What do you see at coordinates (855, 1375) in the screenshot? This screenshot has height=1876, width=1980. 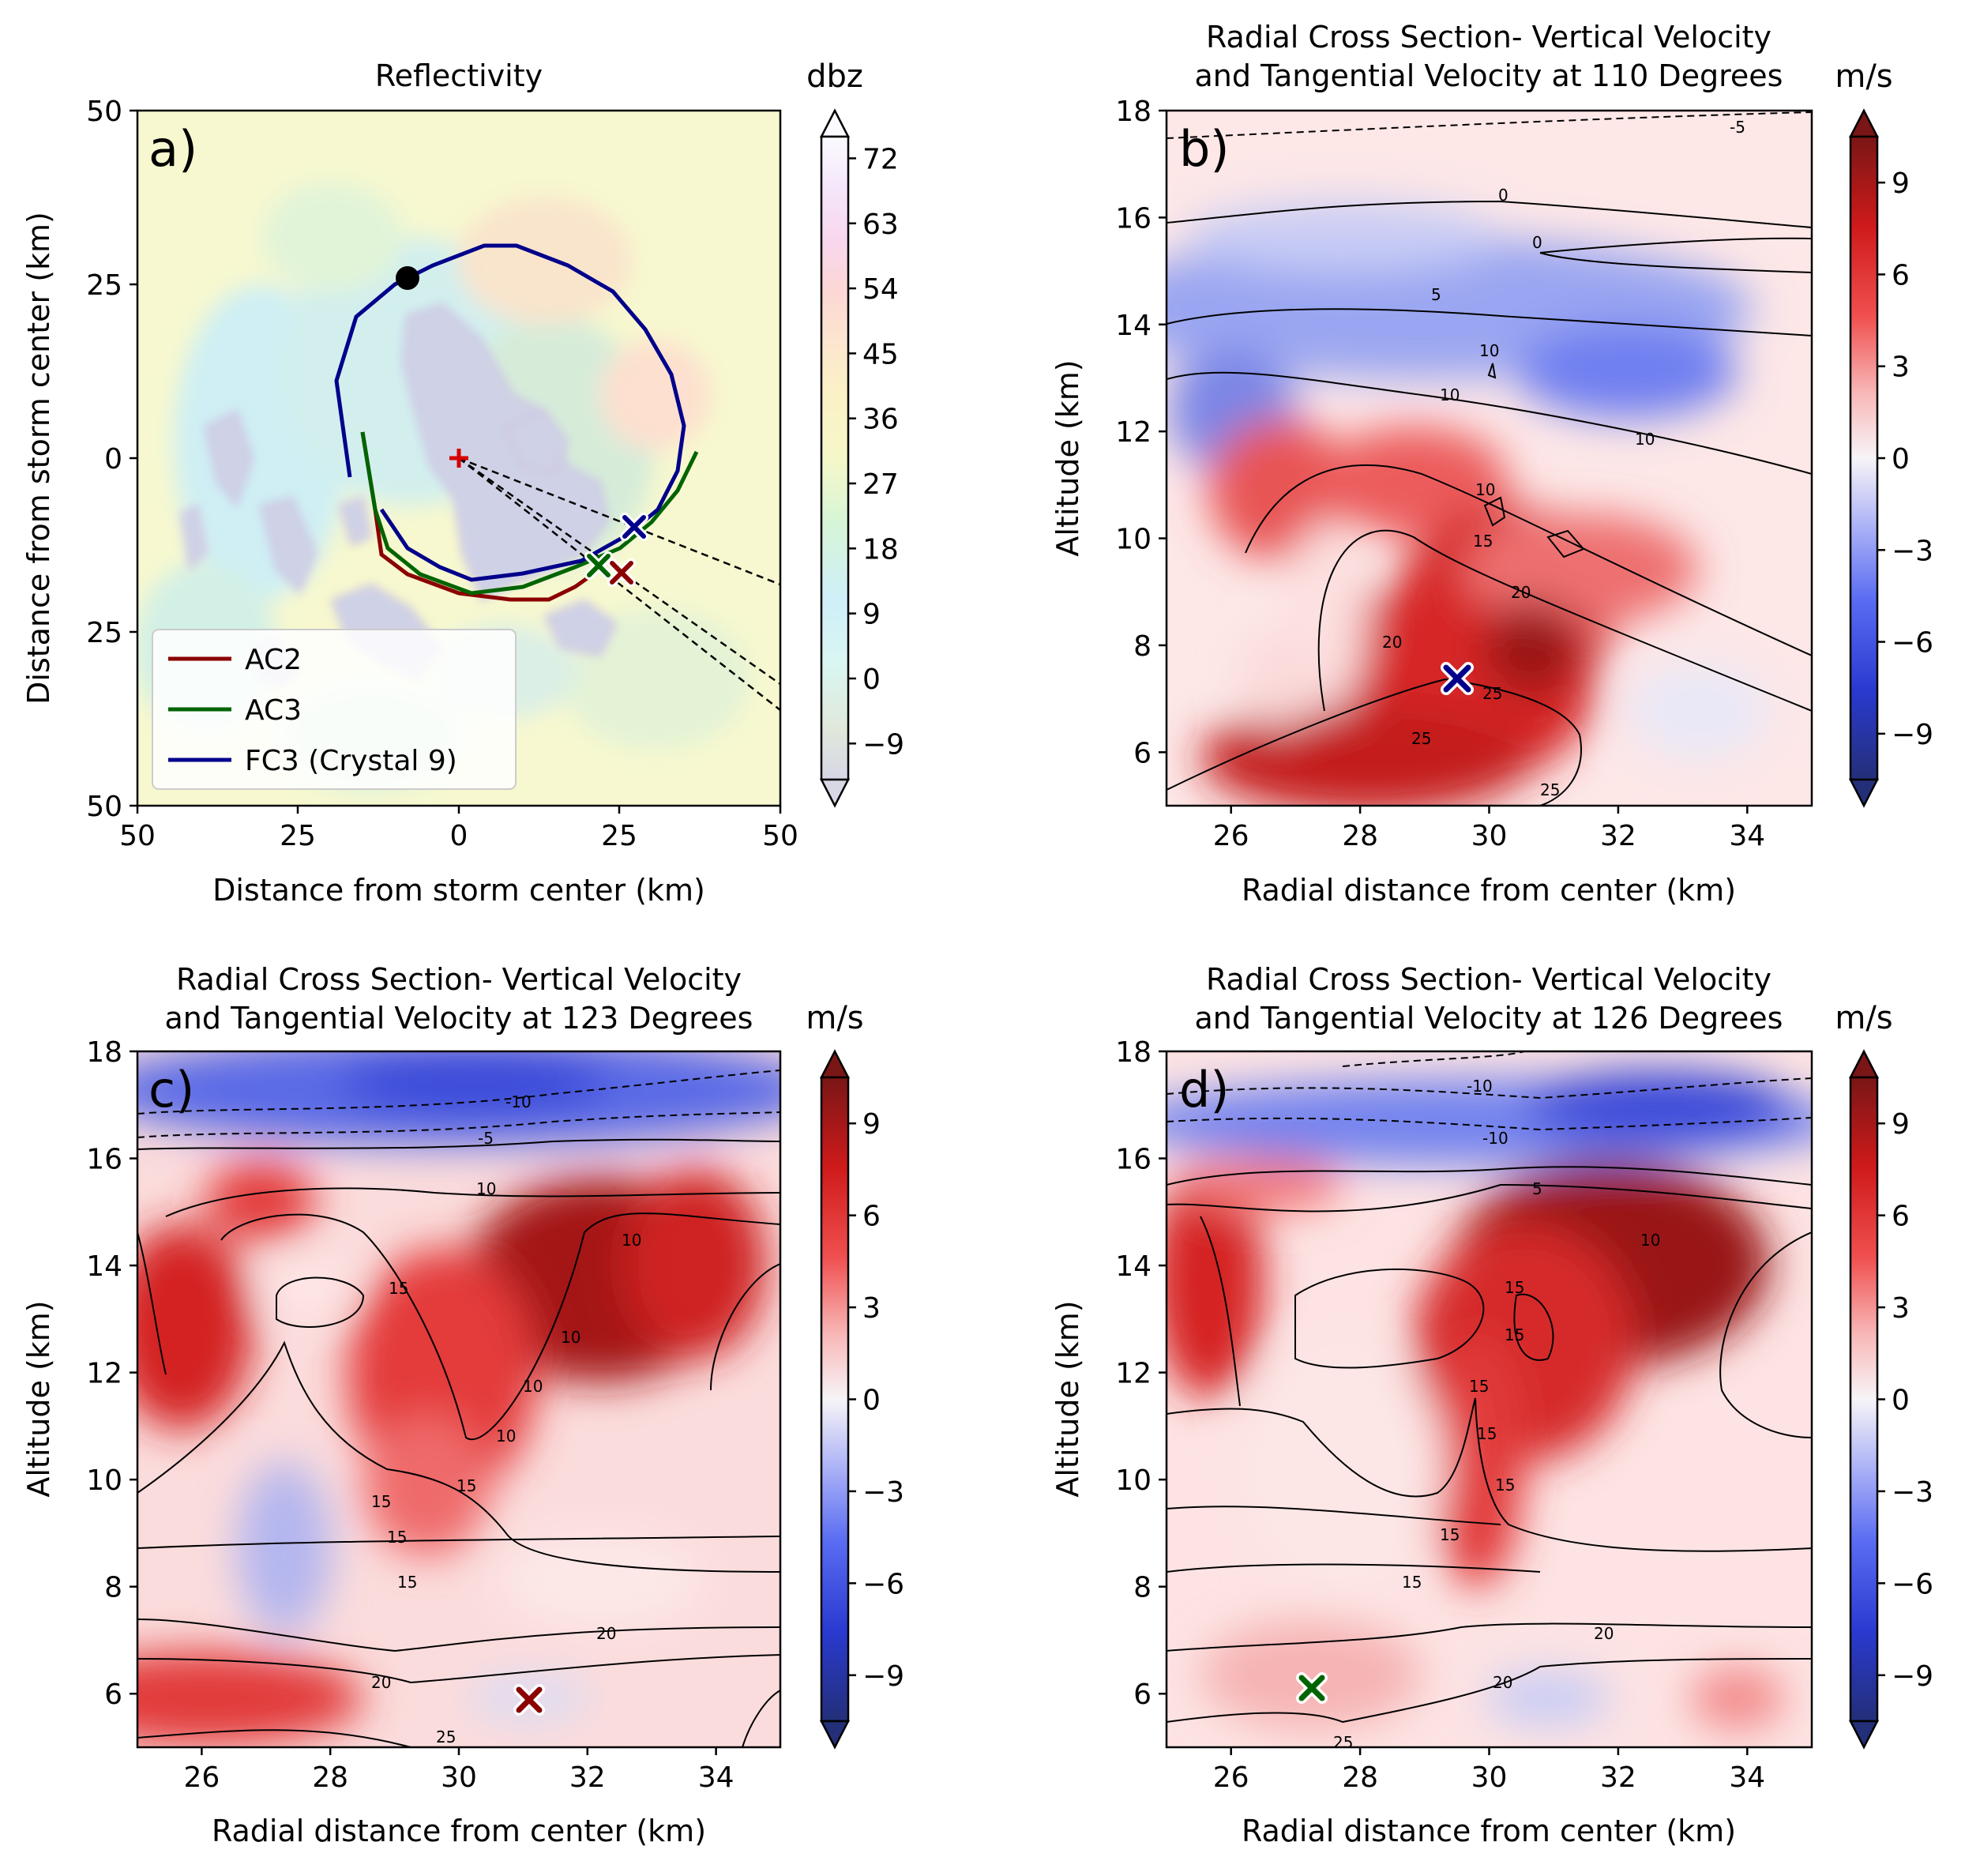 I see `colorbar-c: m/s 9 6 3 0 −3 −6 −9` at bounding box center [855, 1375].